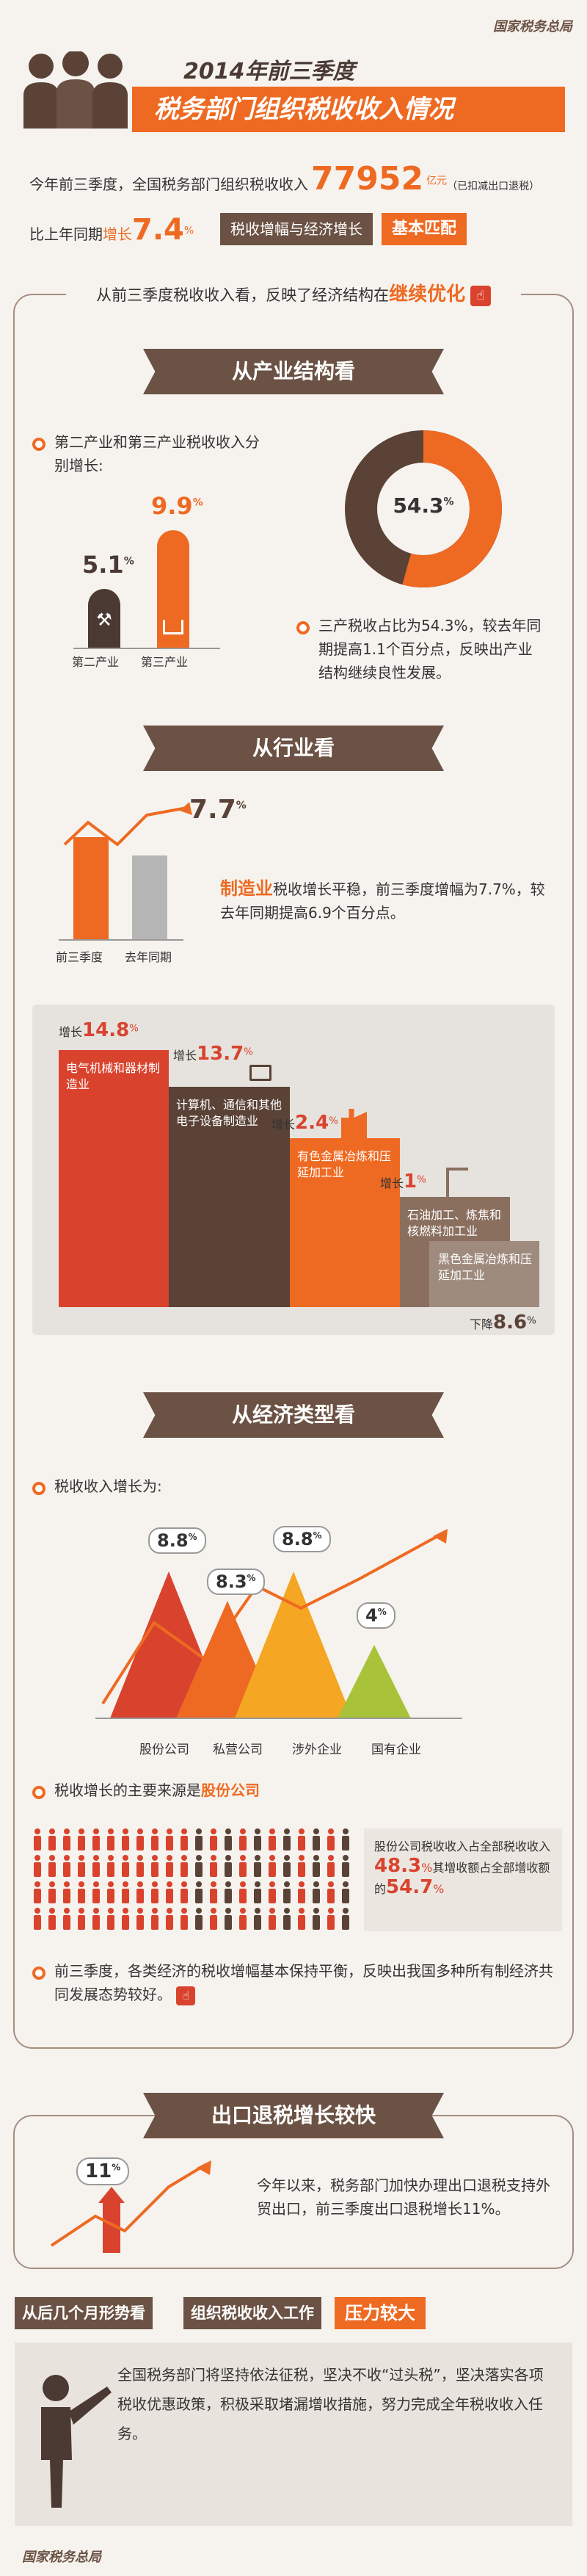 The height and width of the screenshot is (2576, 587). What do you see at coordinates (286, 1626) in the screenshot?
I see `peak-chart: 8.8% 8.3% 8.8% 4%` at bounding box center [286, 1626].